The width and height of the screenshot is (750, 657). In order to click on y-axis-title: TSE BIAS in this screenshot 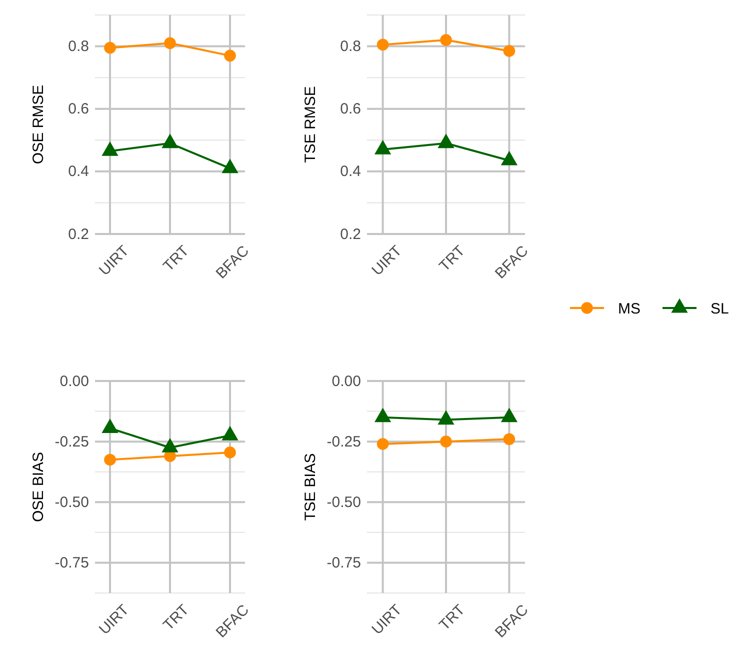, I will do `click(310, 487)`.